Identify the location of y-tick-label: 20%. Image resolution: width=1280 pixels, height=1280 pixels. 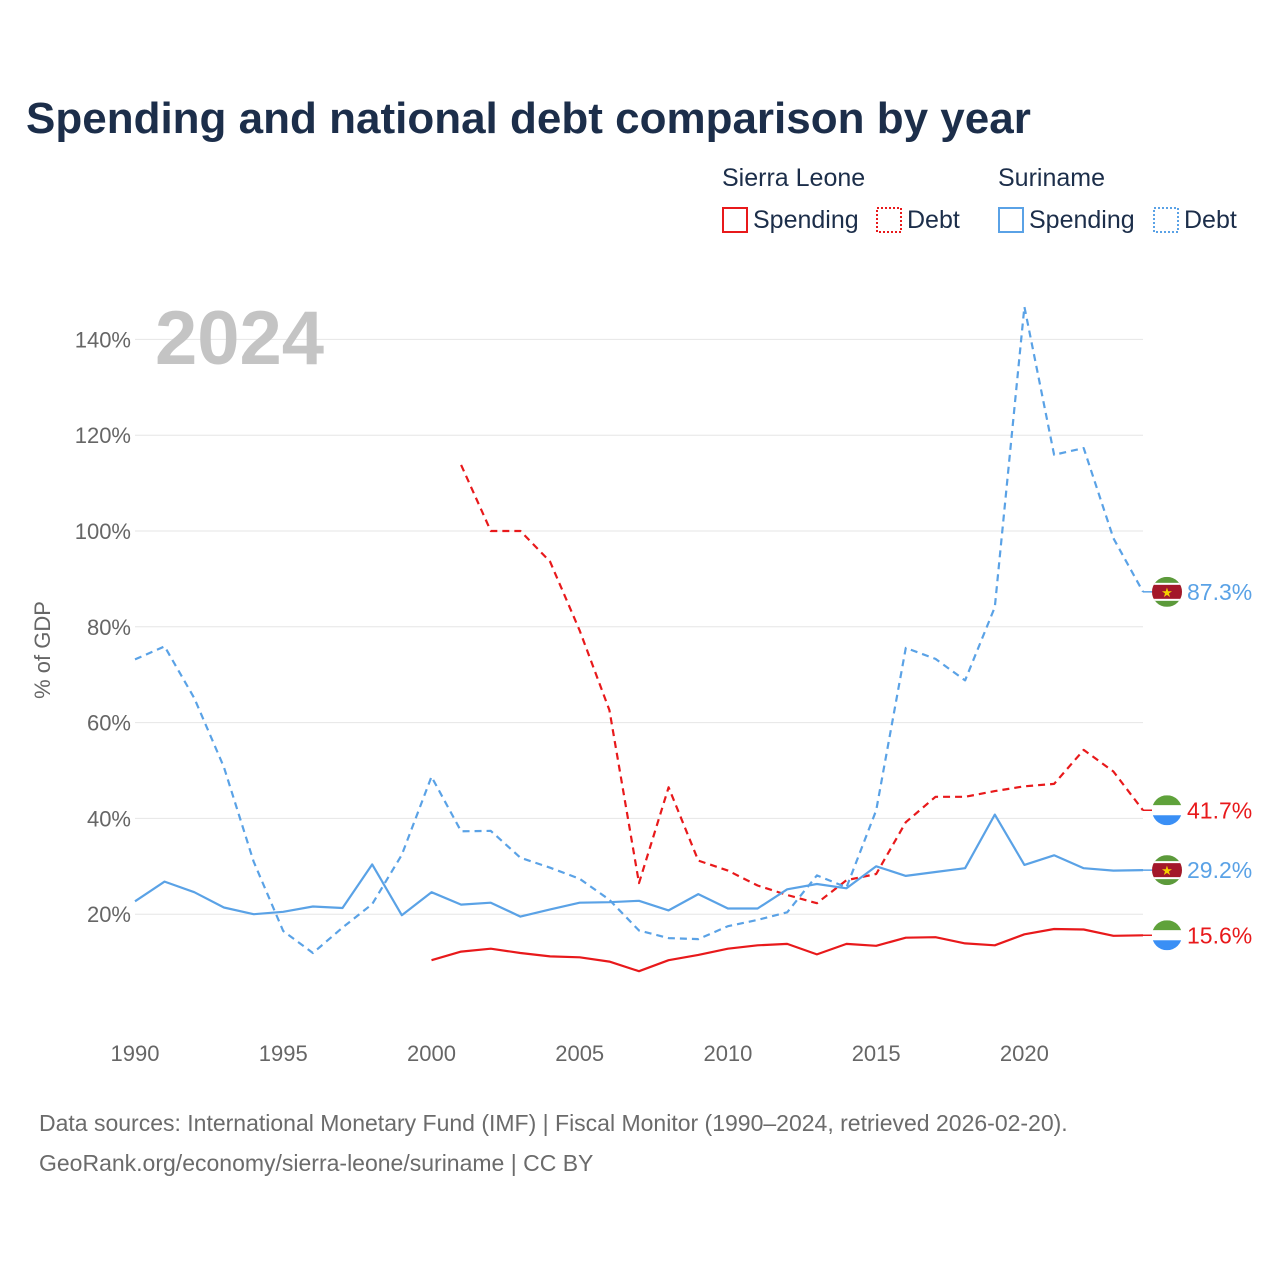
(109, 914).